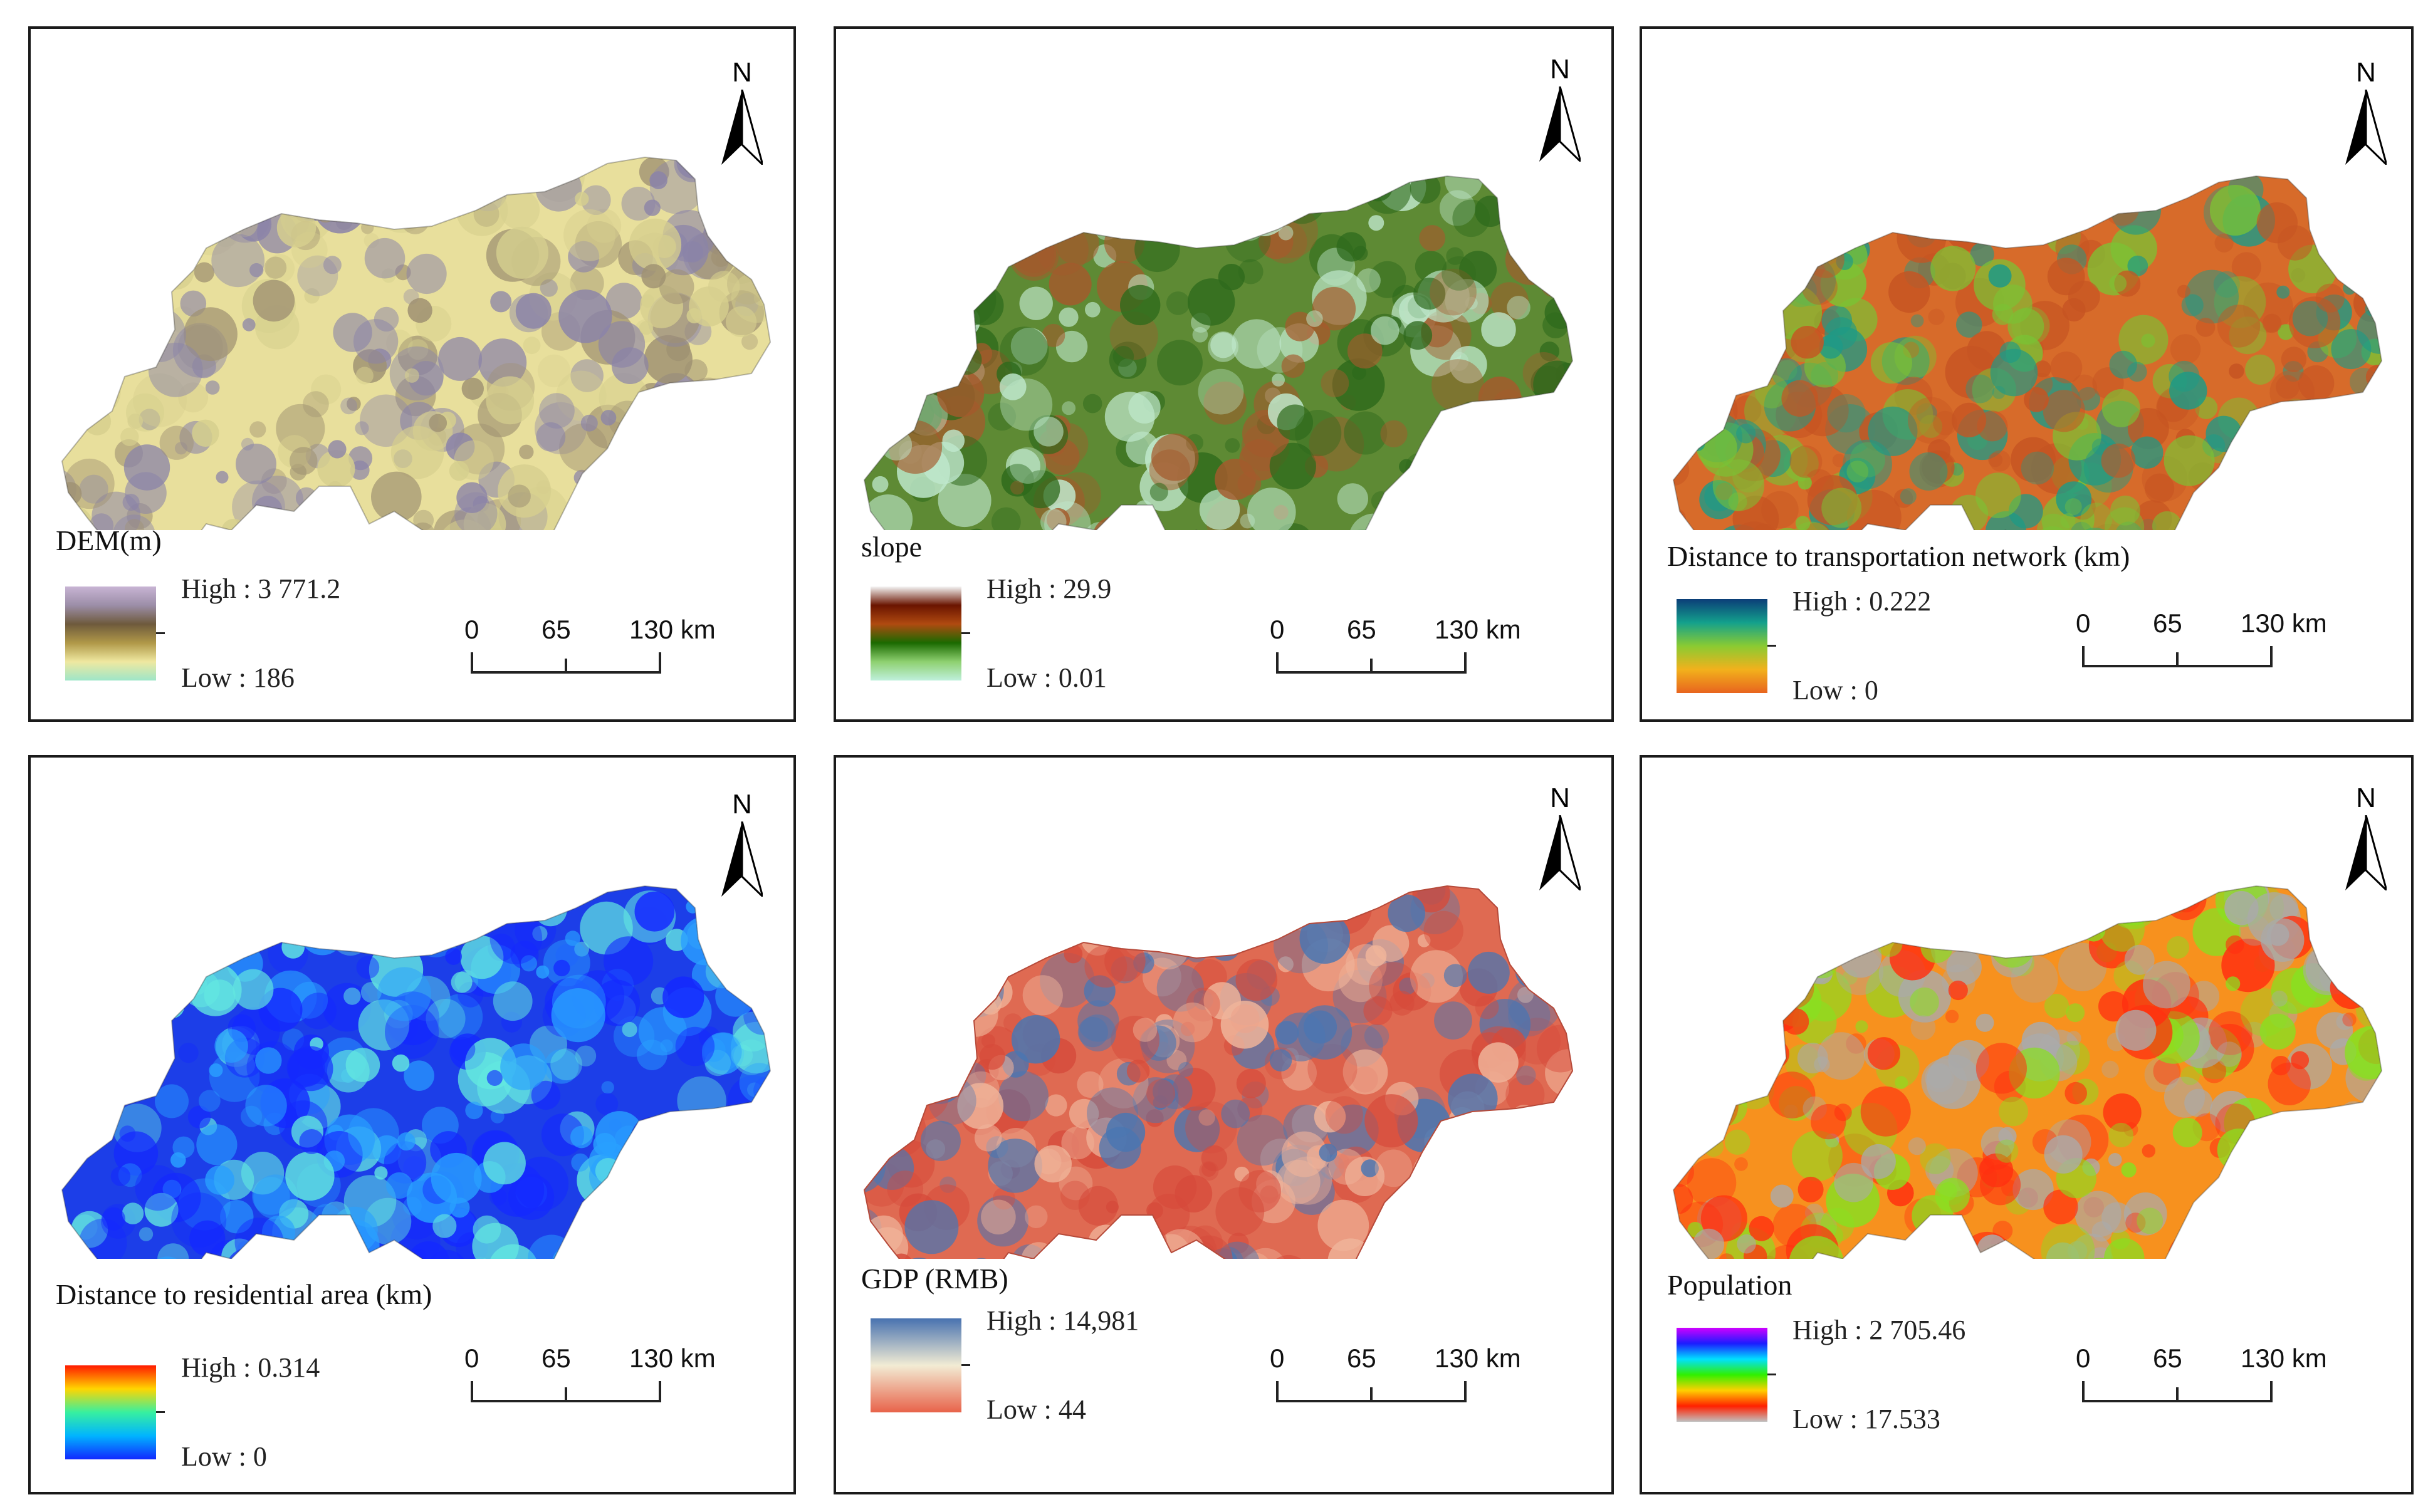  What do you see at coordinates (109, 540) in the screenshot?
I see `legend-title: DEM(m)` at bounding box center [109, 540].